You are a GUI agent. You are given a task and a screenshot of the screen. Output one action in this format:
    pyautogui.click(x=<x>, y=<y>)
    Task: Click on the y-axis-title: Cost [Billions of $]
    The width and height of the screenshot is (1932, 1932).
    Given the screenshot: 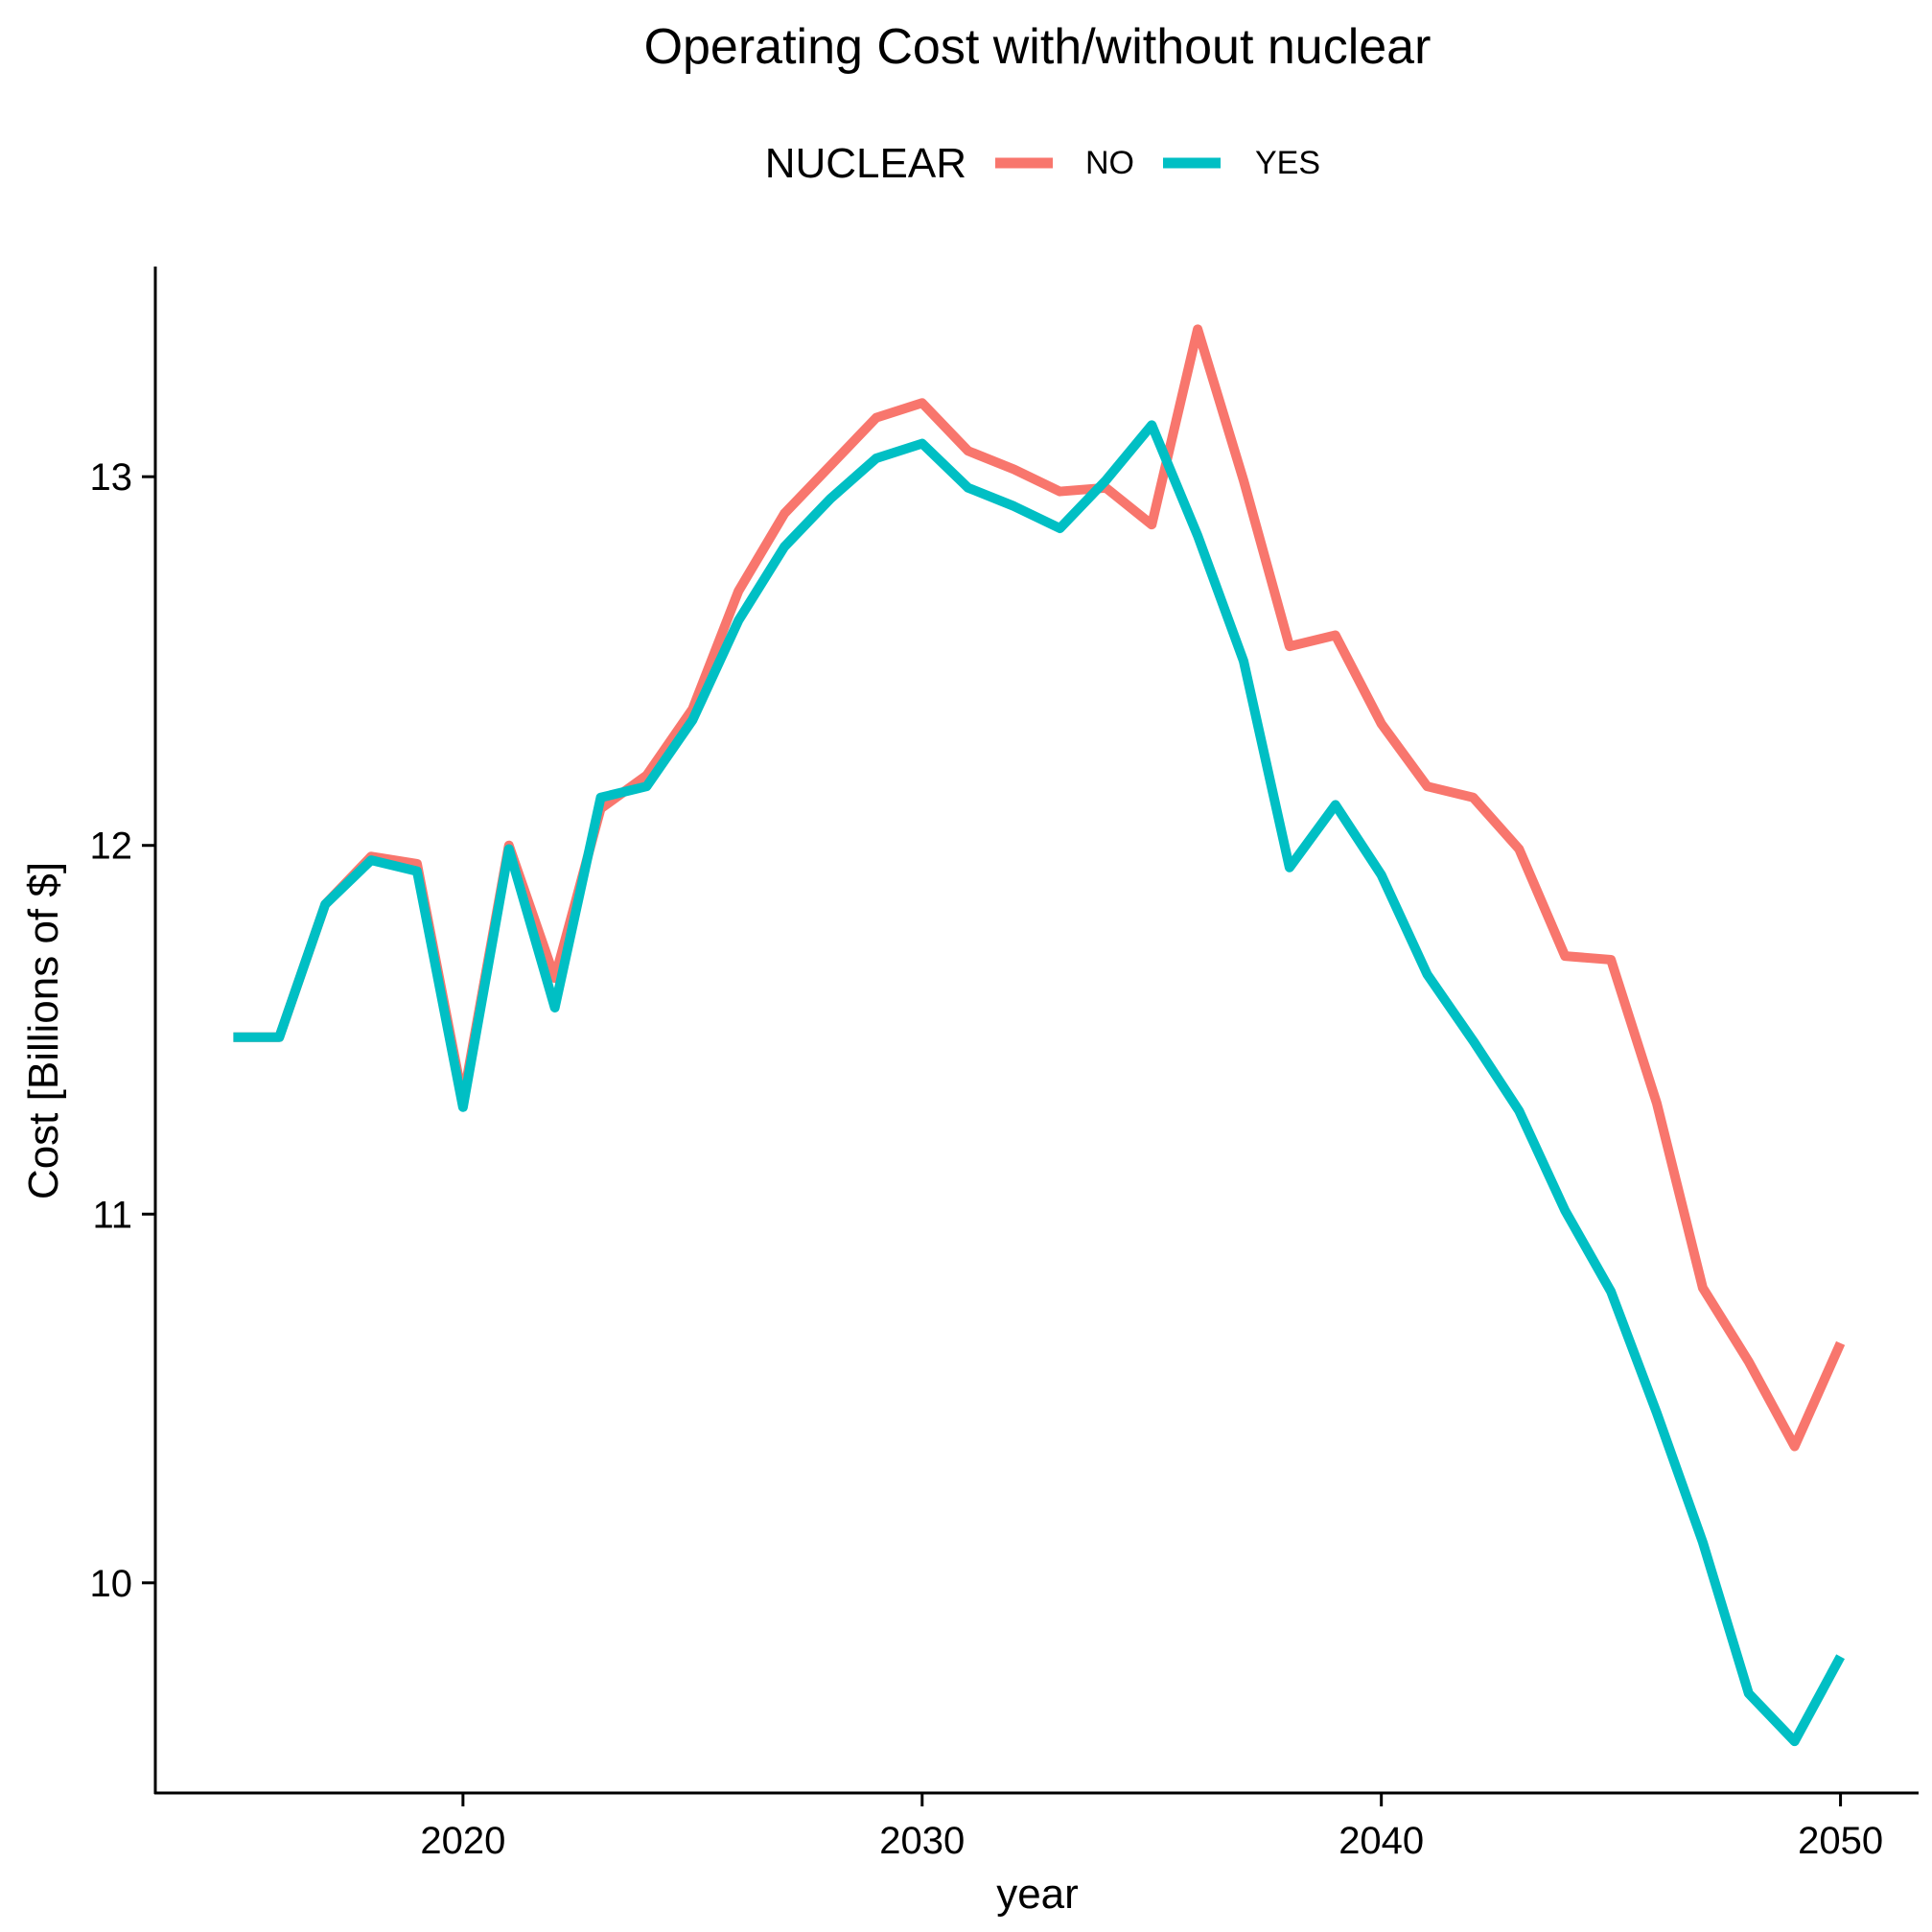 What is the action you would take?
    pyautogui.click(x=43, y=1030)
    